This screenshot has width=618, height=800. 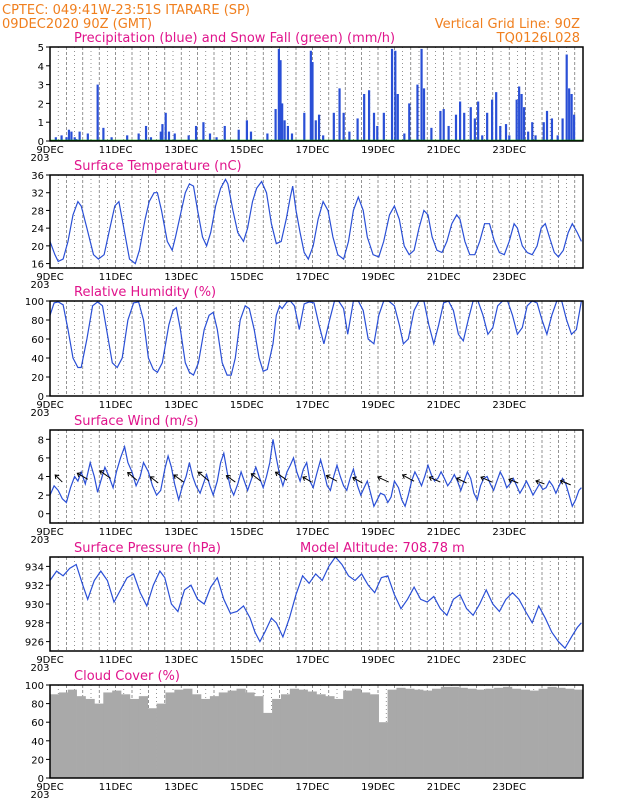 What do you see at coordinates (316, 94) in the screenshot?
I see `panel-frame` at bounding box center [316, 94].